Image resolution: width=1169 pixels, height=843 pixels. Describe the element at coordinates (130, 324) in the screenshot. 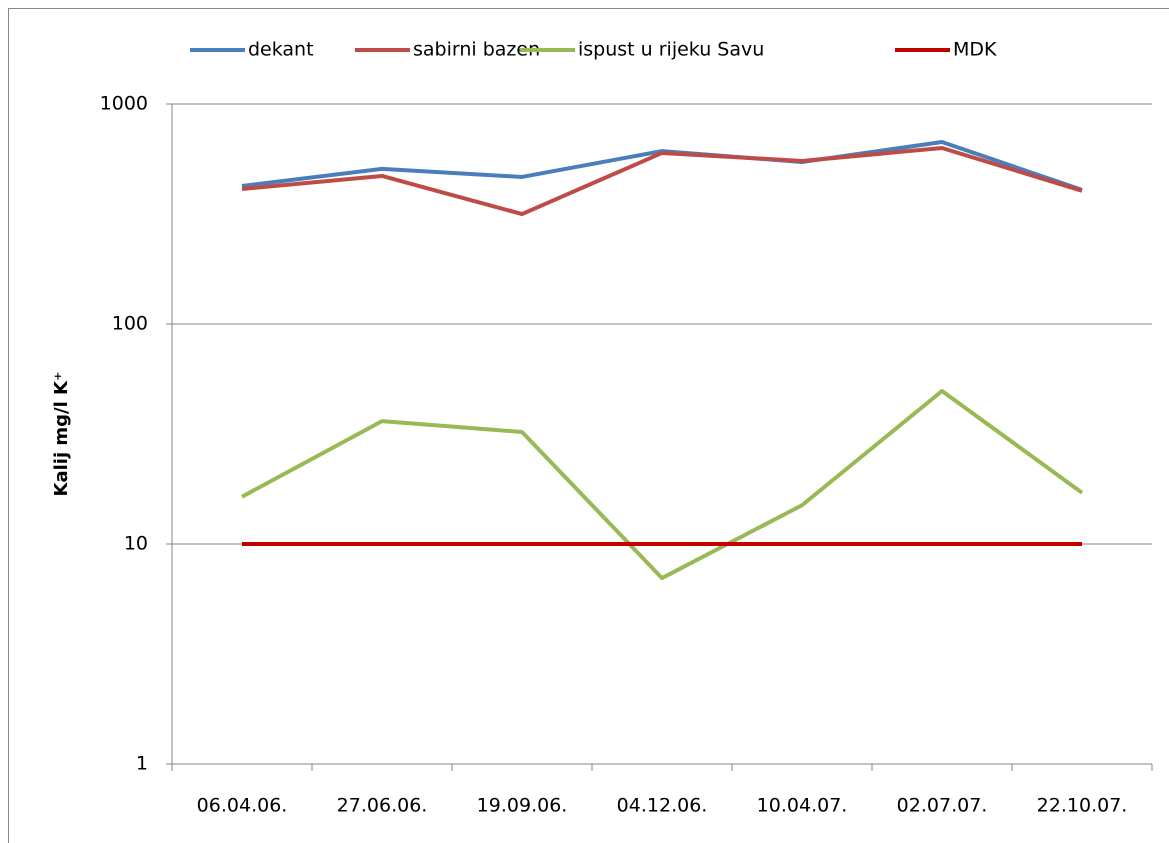

I see `y-tick-label: 100` at that location.